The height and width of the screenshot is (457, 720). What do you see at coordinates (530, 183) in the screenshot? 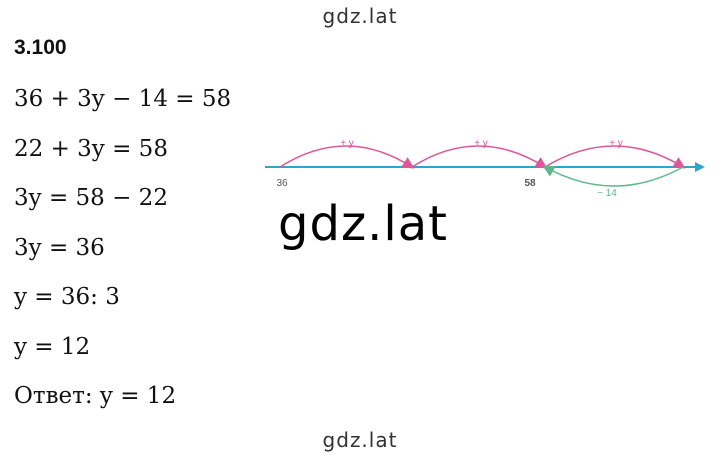
I see `end-label: 58` at bounding box center [530, 183].